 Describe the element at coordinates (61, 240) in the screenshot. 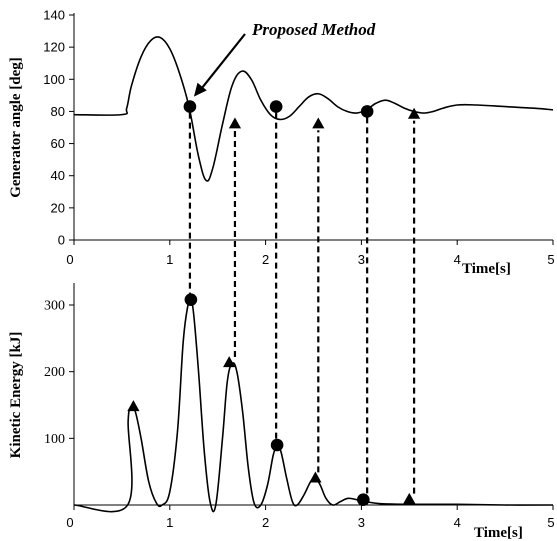

I see `y-tick-label: 0` at that location.